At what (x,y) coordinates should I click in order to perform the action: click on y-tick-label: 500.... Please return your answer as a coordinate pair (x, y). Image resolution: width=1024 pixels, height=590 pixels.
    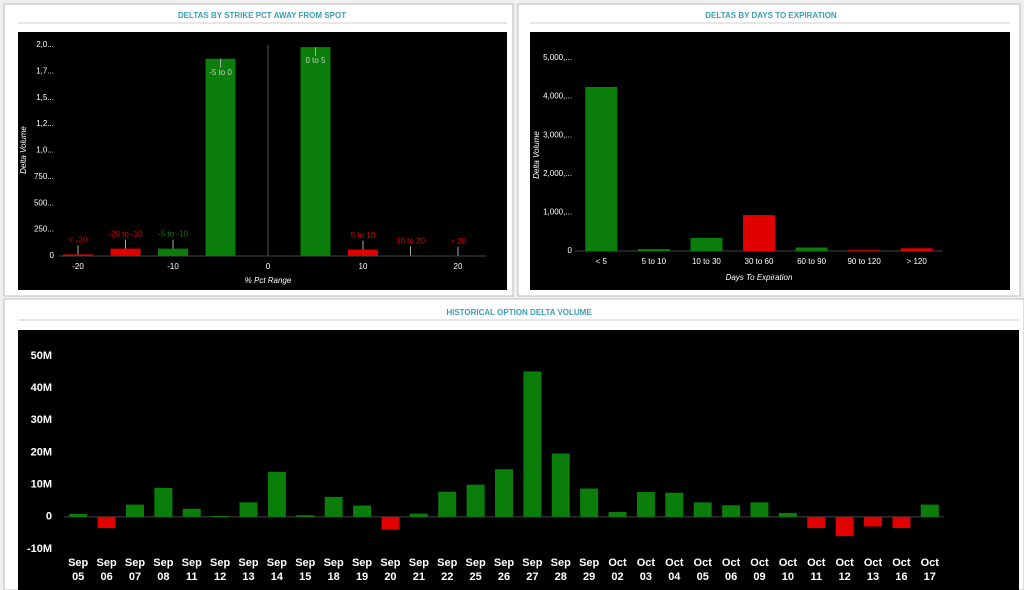
    Looking at the image, I should click on (44, 202).